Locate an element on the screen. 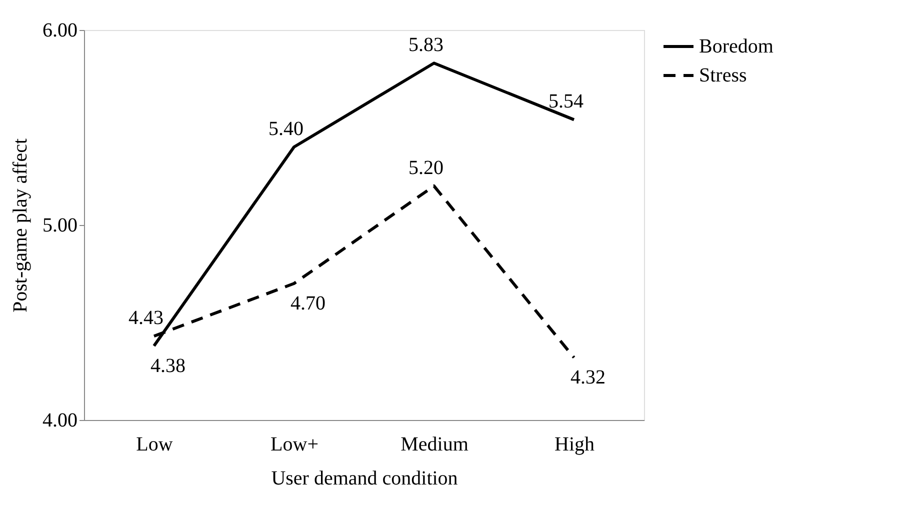 The width and height of the screenshot is (908, 531). y-tick-label: 4.00 is located at coordinates (60, 421).